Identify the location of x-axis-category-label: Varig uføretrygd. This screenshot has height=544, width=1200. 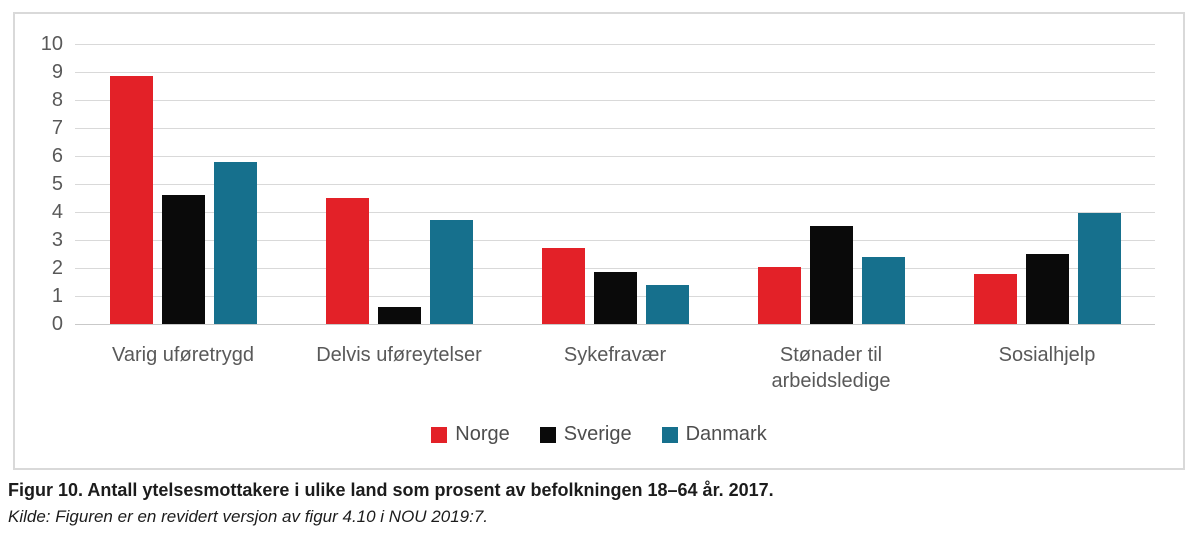
(183, 355).